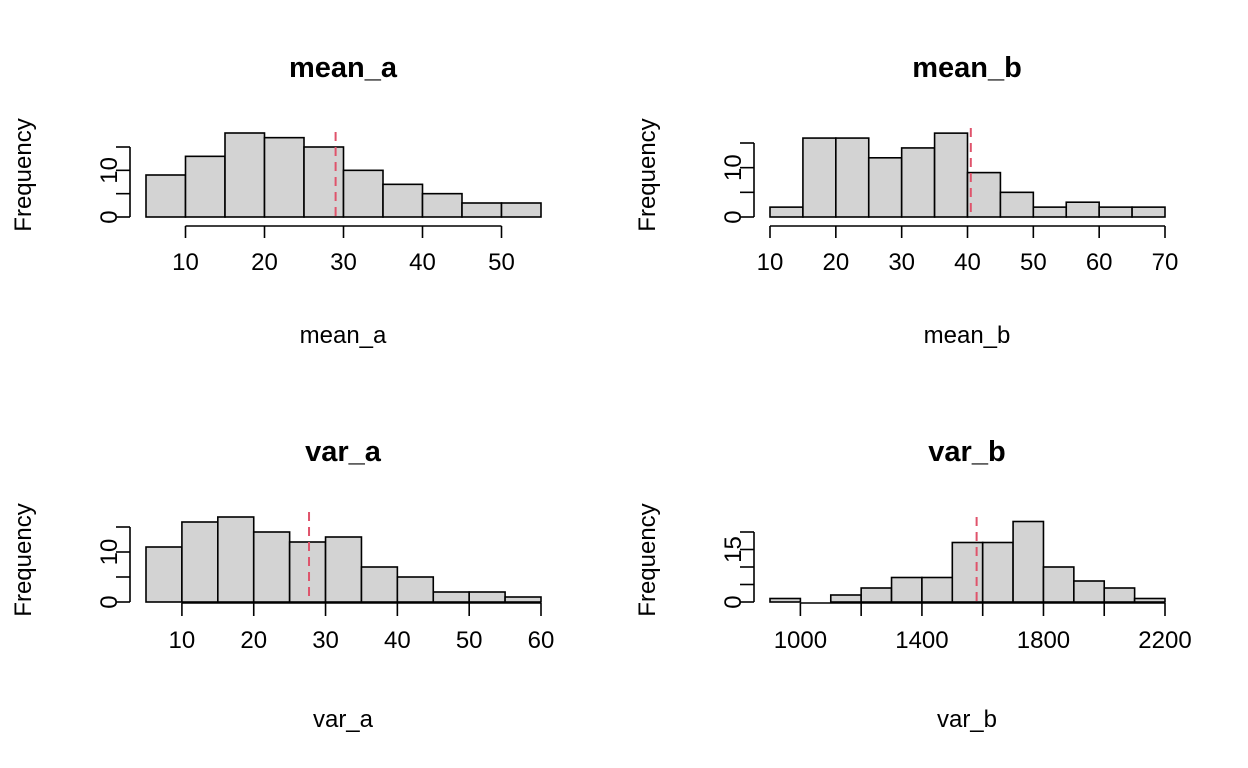  I want to click on x-tick-label: 1000, so click(800, 640).